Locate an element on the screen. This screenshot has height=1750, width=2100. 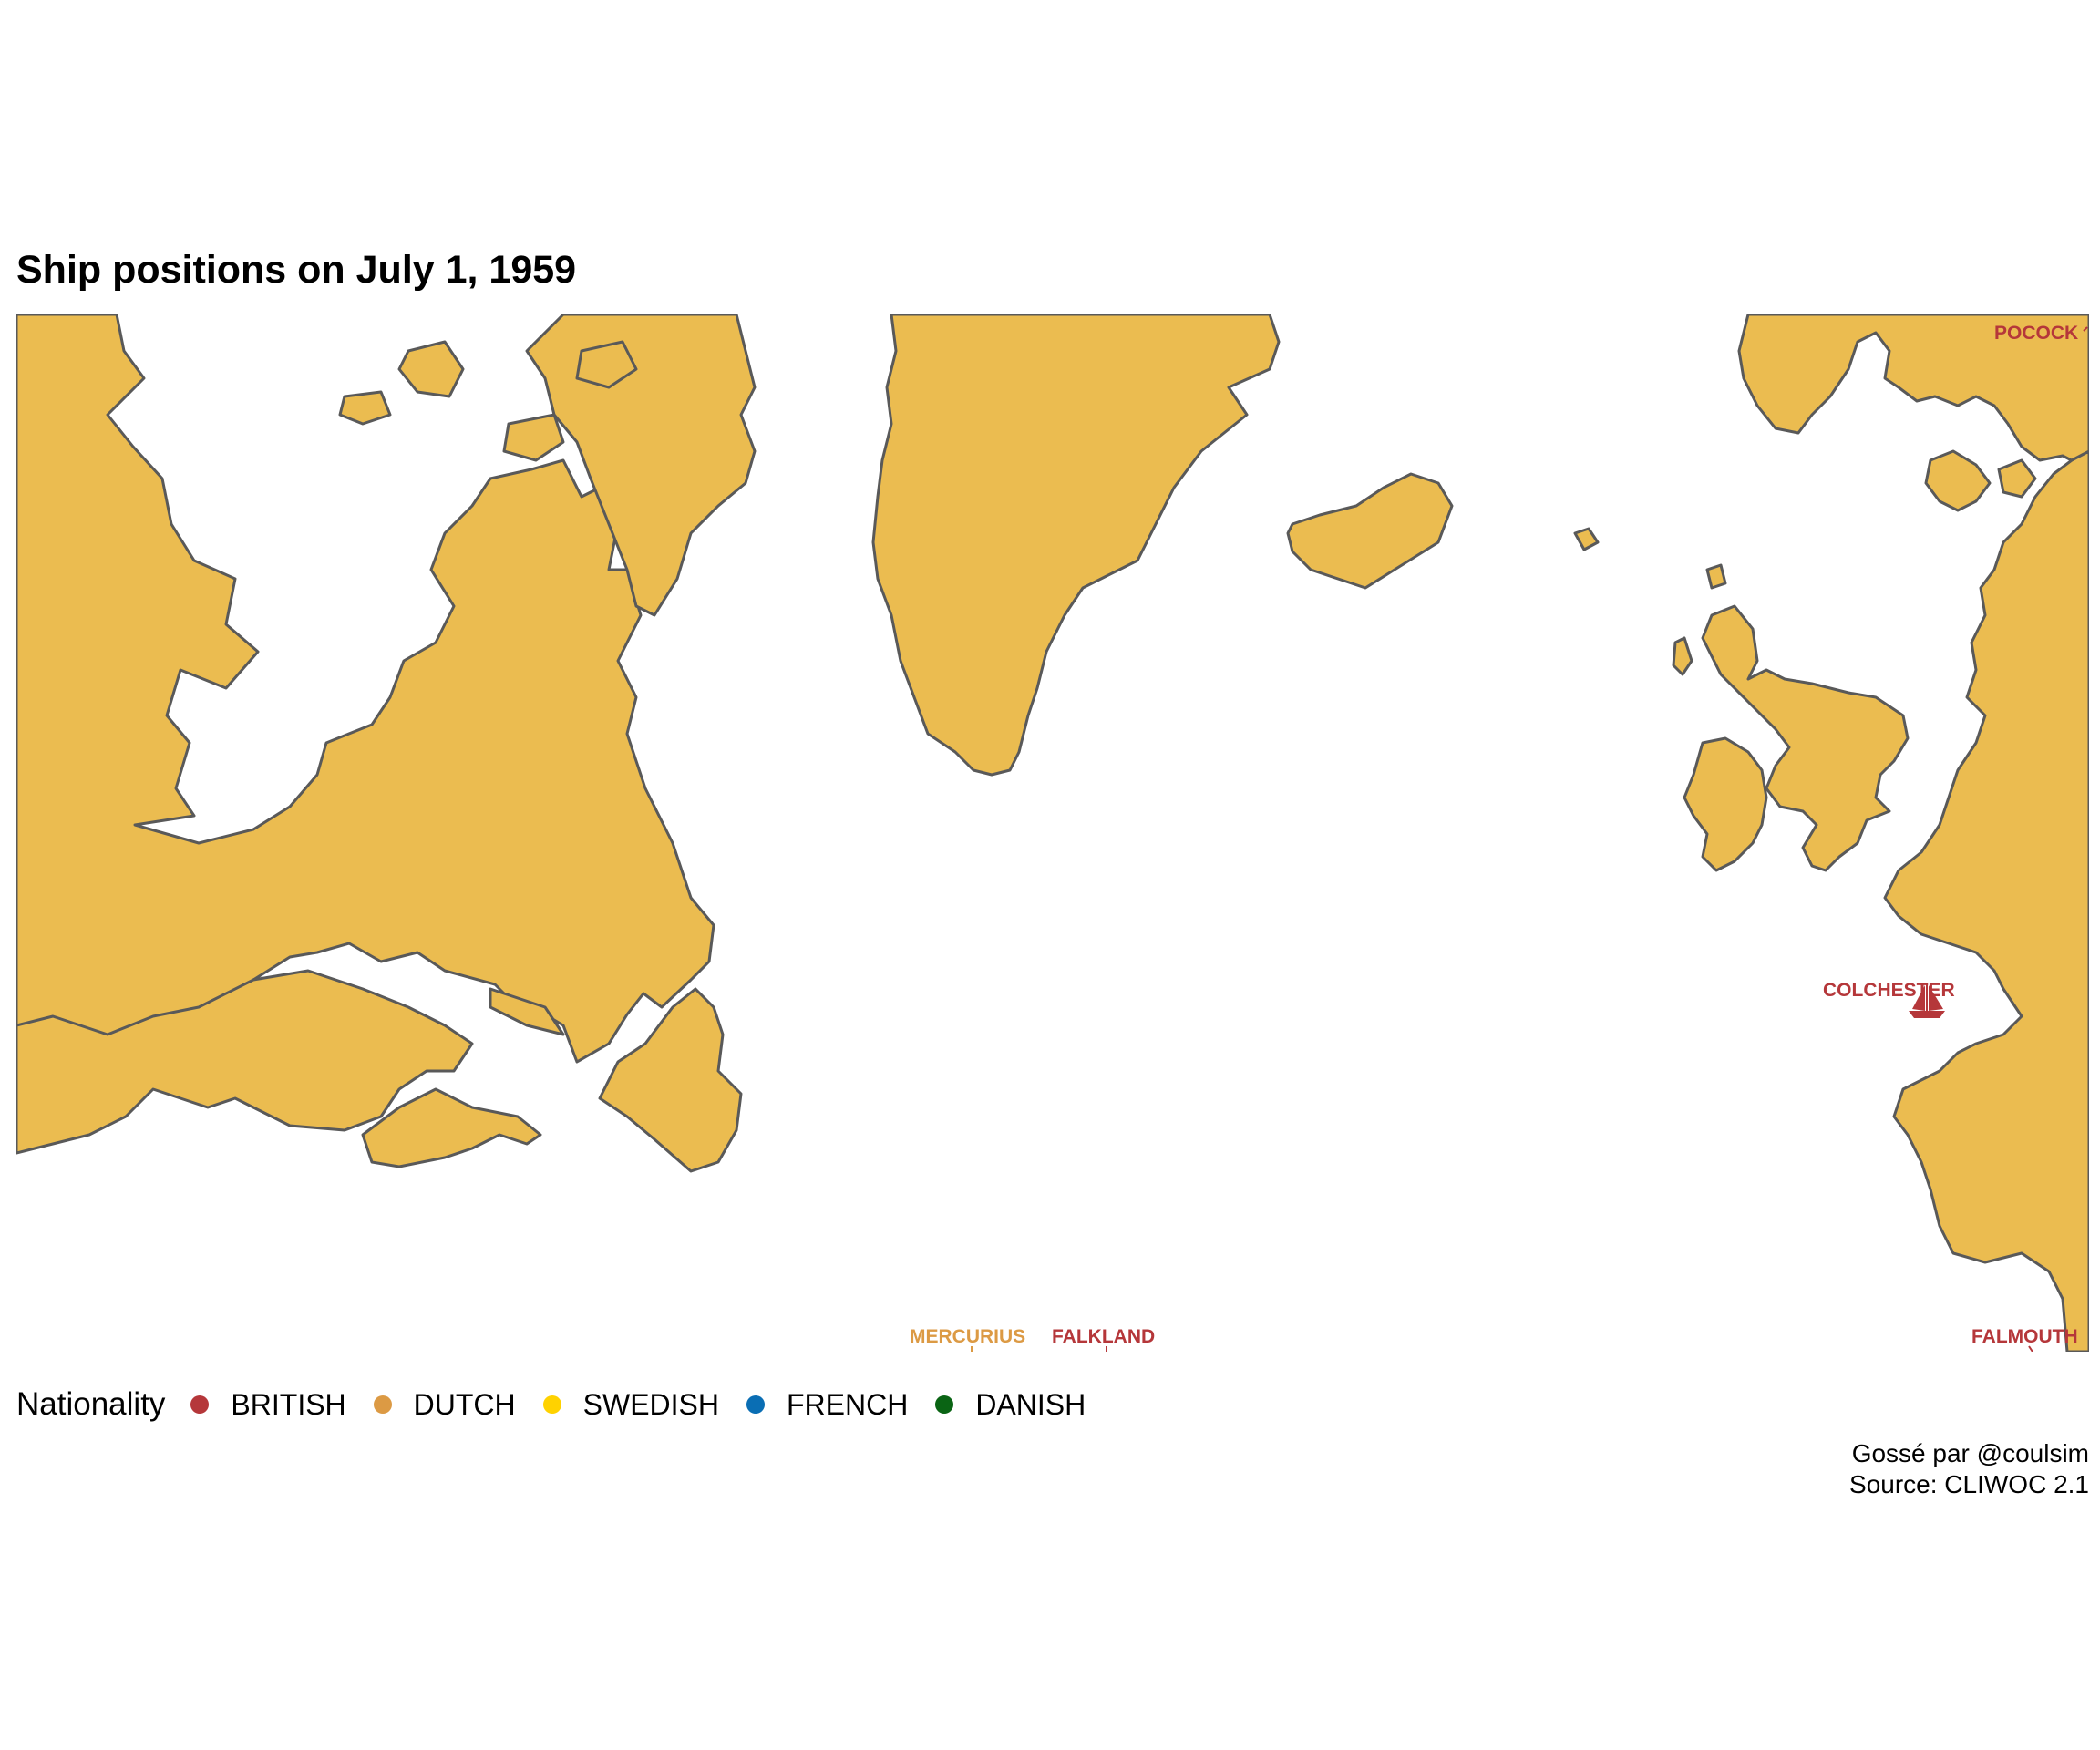
land-denmark is located at coordinates (1958, 481).